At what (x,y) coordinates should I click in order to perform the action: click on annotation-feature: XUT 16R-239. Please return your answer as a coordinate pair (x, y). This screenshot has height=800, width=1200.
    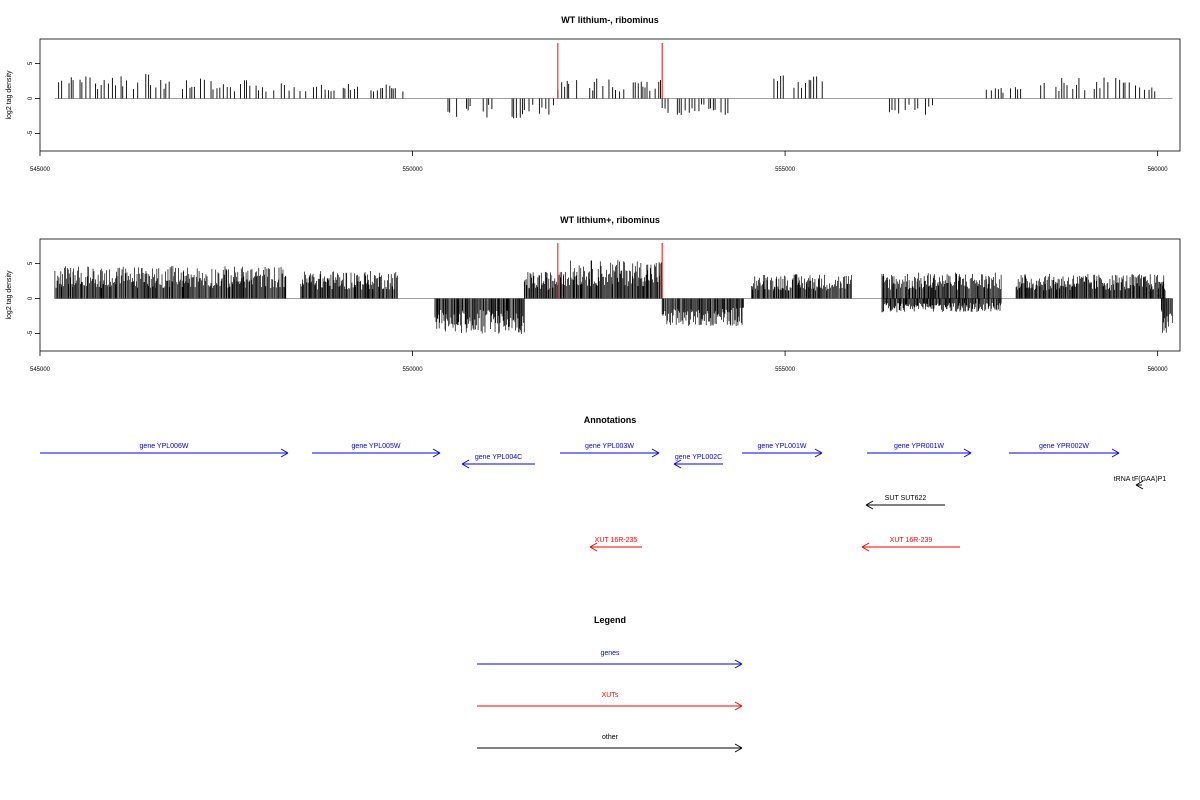
    Looking at the image, I should click on (910, 544).